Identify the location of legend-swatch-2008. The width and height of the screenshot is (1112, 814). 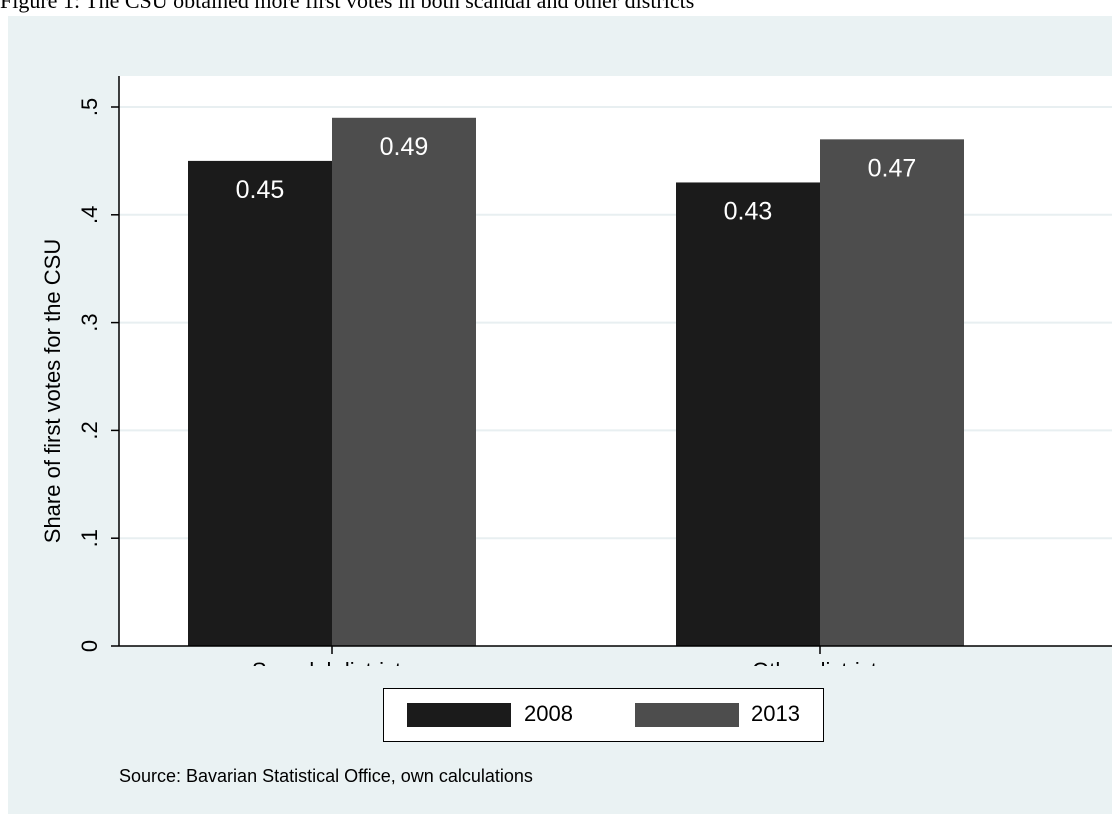
(459, 715).